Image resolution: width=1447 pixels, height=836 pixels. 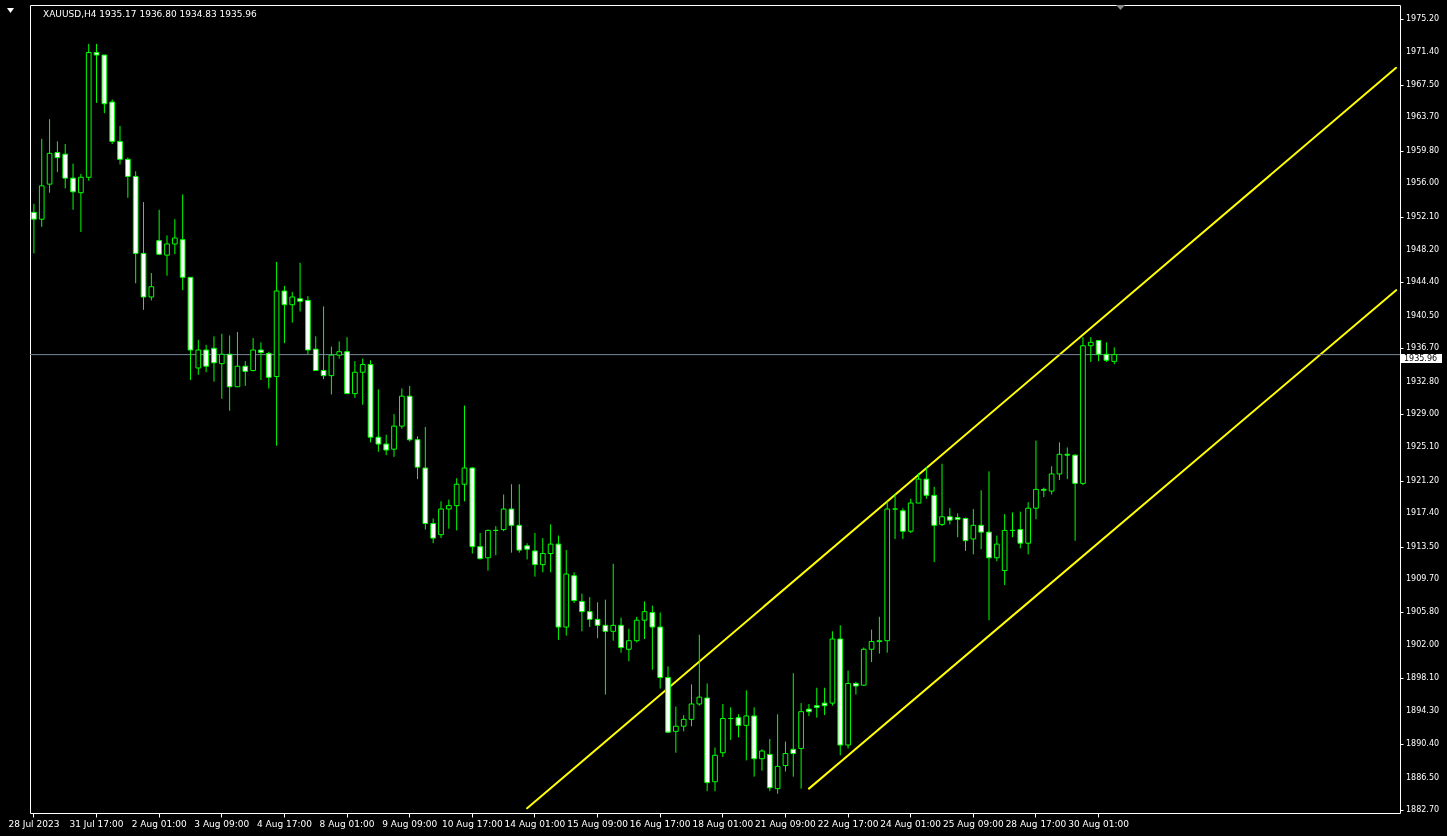 What do you see at coordinates (1423, 777) in the screenshot?
I see `y-tick-label: 1886.50` at bounding box center [1423, 777].